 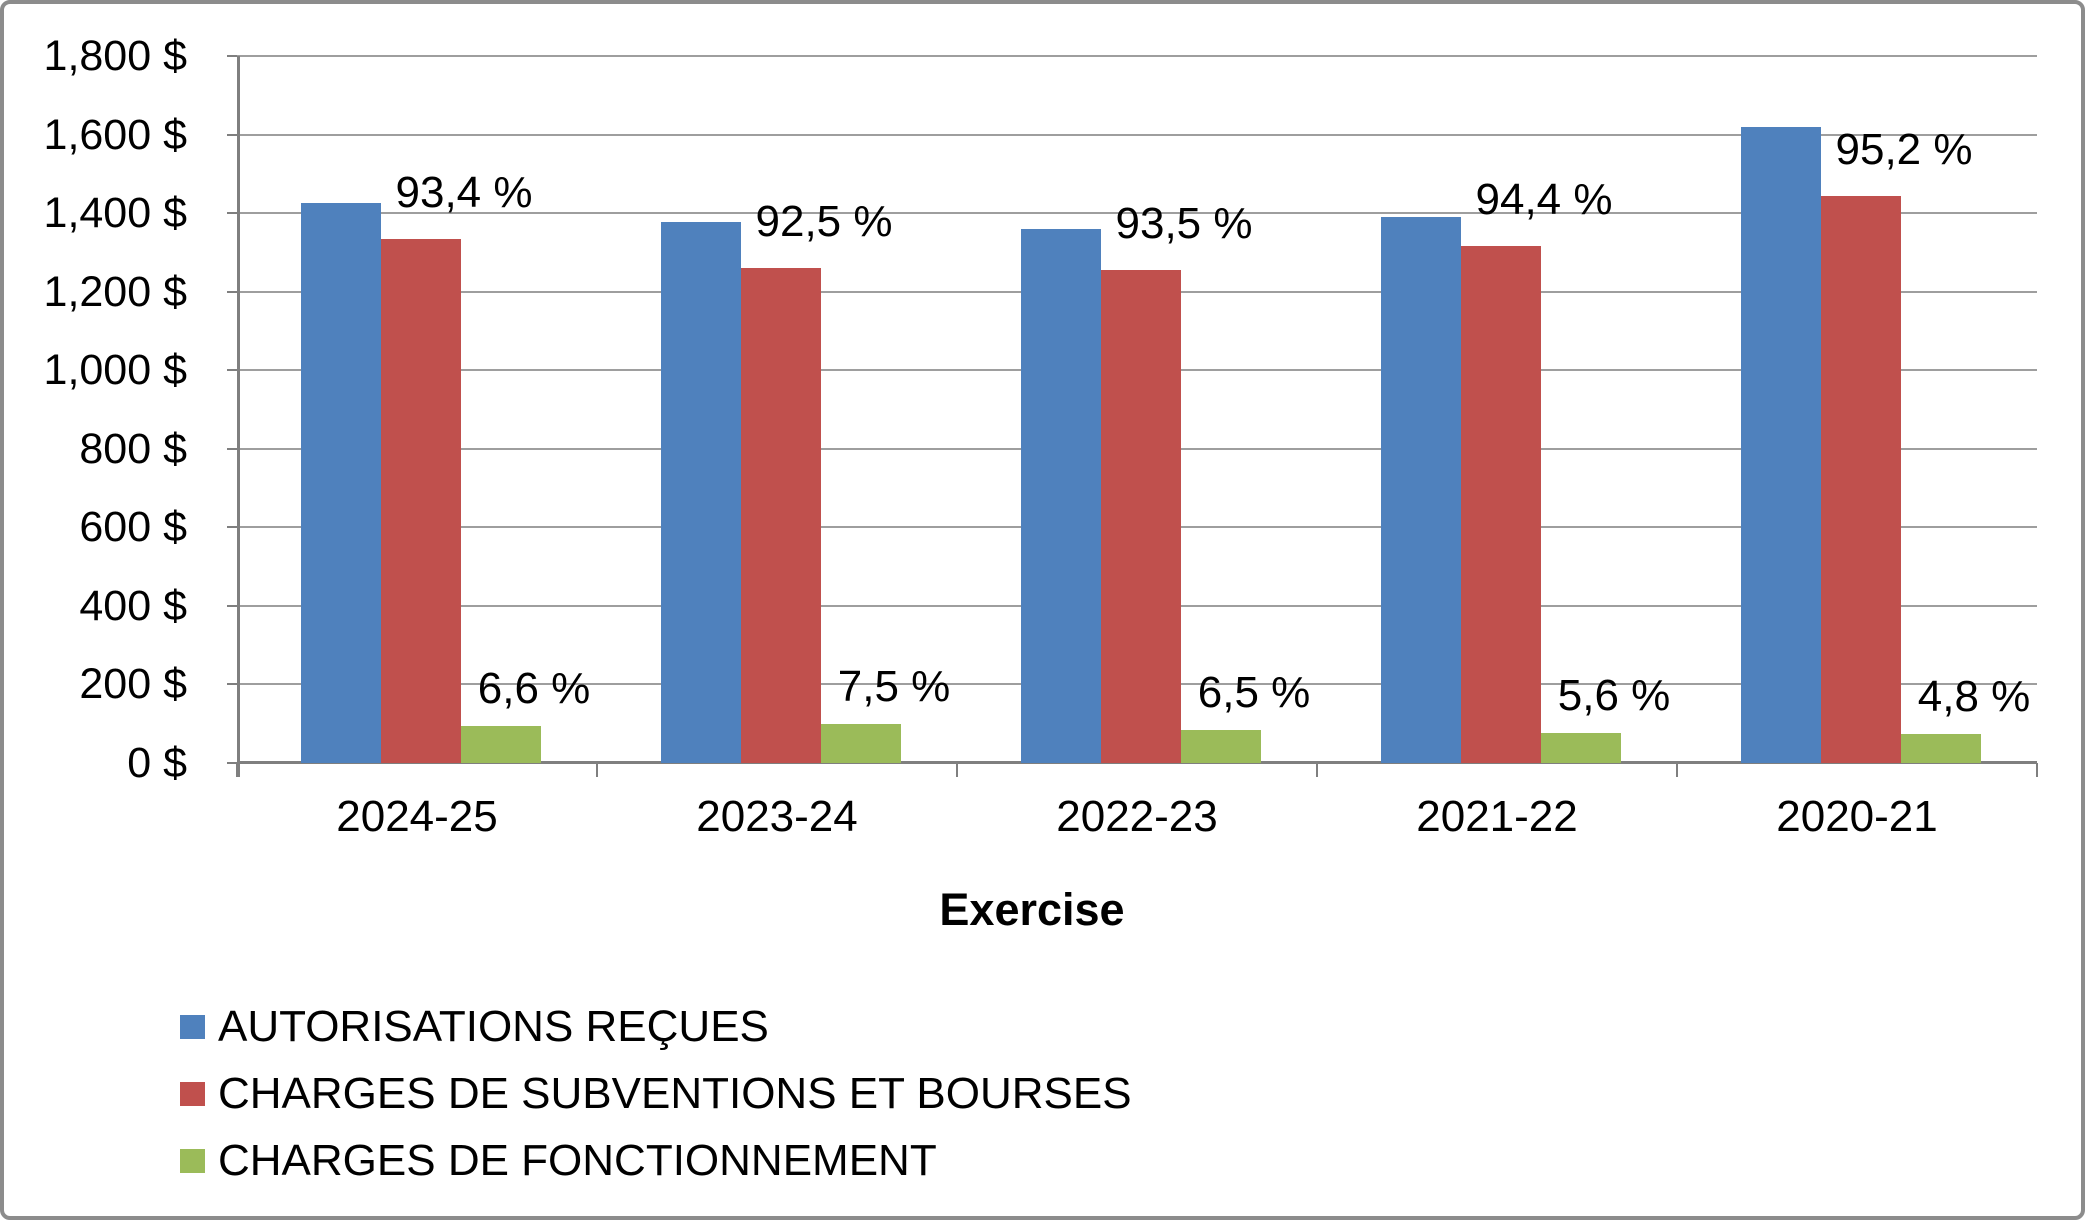 I want to click on legend-item: CHARGES DE FONCTIONNEMENT, so click(x=656, y=1161).